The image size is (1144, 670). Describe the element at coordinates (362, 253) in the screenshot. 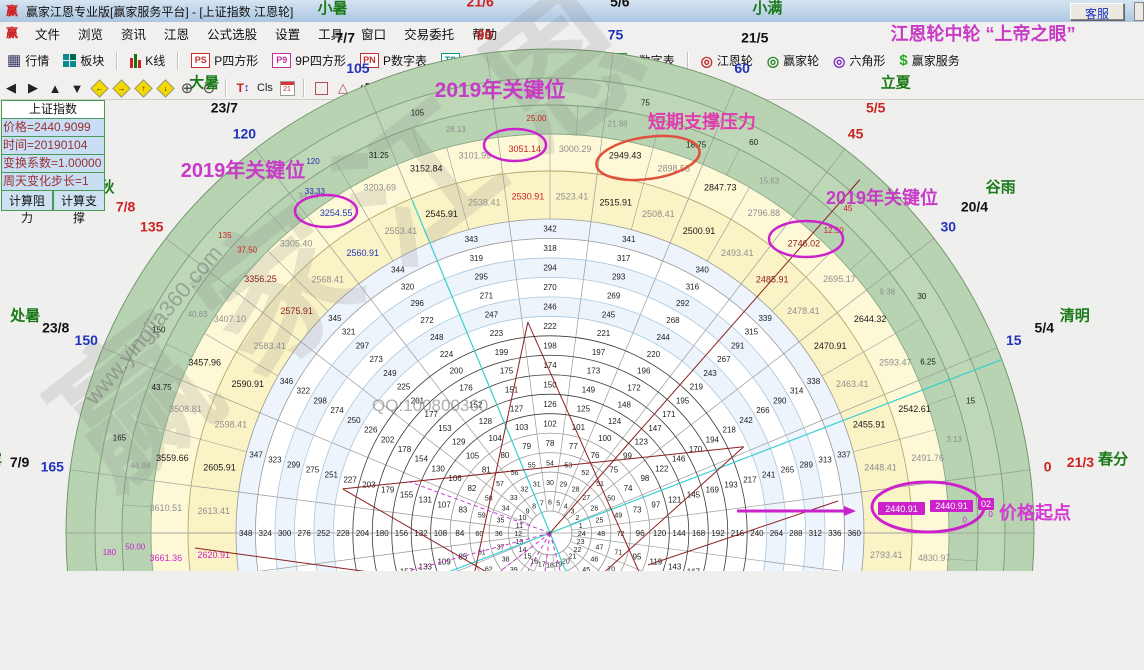

I see `svg-text: 2560.91` at that location.